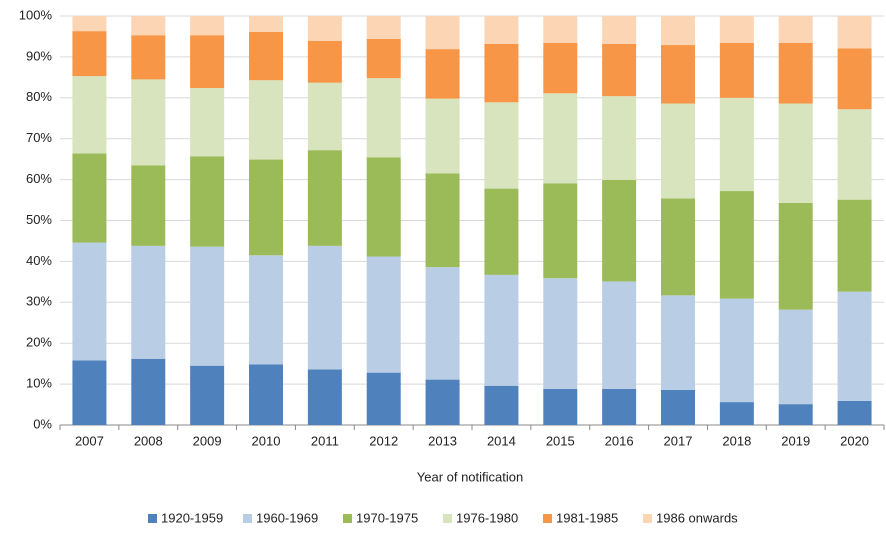 Image resolution: width=886 pixels, height=533 pixels. I want to click on legend-label: 1986 onwards, so click(697, 517).